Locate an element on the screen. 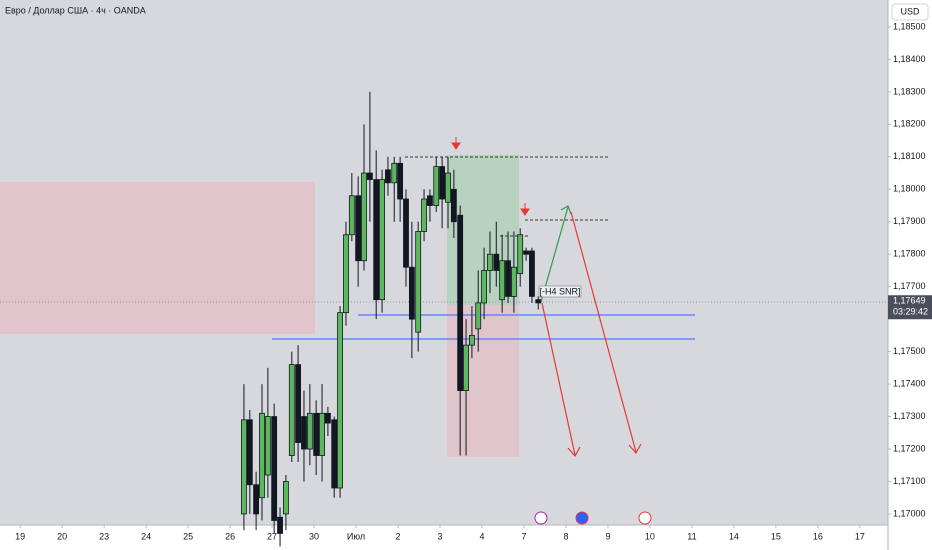  x-tick-label: 19 is located at coordinates (20, 536).